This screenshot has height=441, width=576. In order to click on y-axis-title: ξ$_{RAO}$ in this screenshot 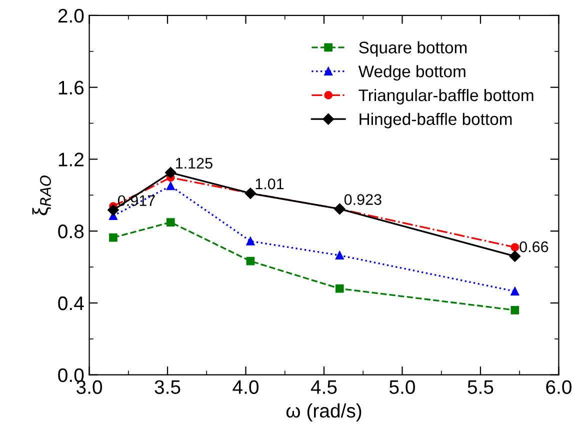, I will do `click(42, 196)`.